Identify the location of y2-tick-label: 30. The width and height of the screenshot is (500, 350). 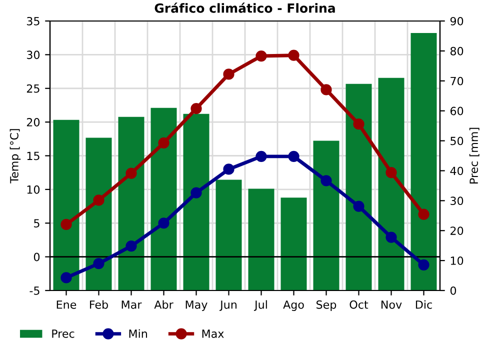
(457, 201).